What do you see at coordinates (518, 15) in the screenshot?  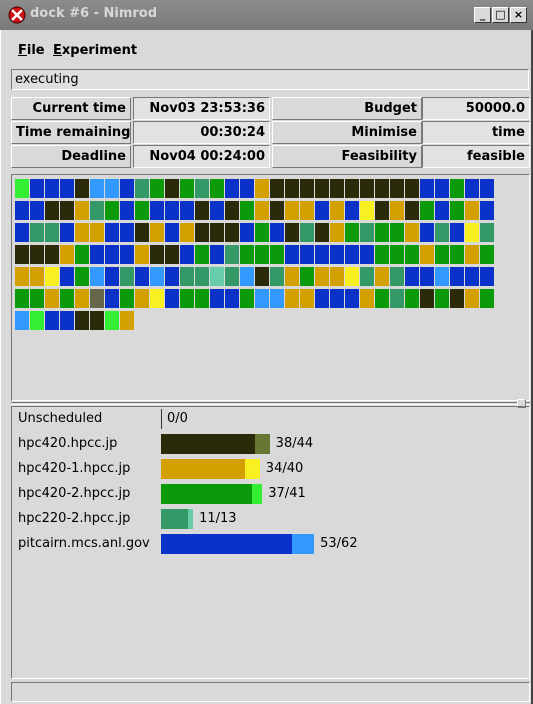 I see `close-button: ×` at bounding box center [518, 15].